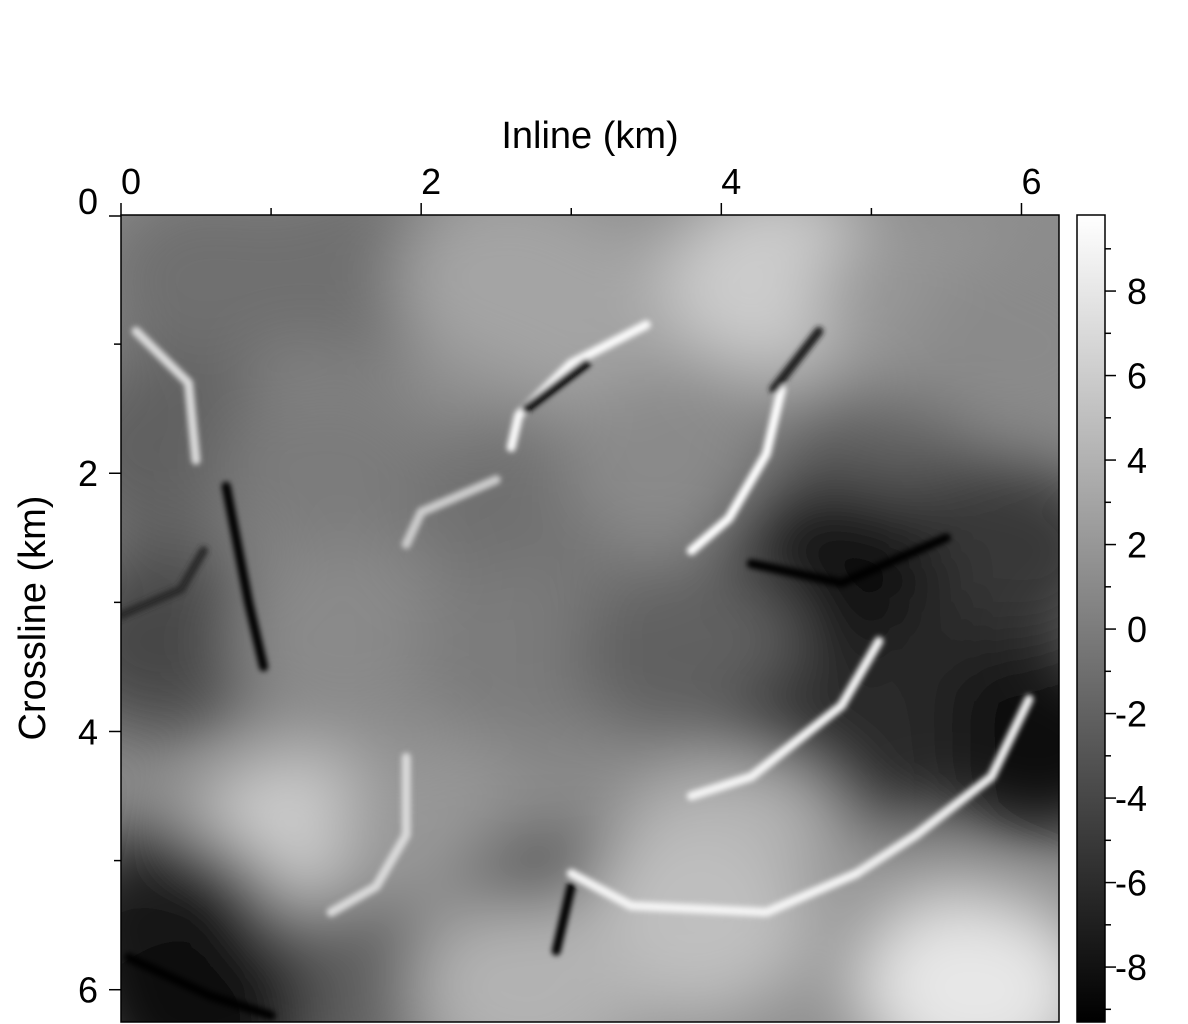 This screenshot has width=1188, height=1024. I want to click on colorbar-tick-label-0: 8, so click(1137, 291).